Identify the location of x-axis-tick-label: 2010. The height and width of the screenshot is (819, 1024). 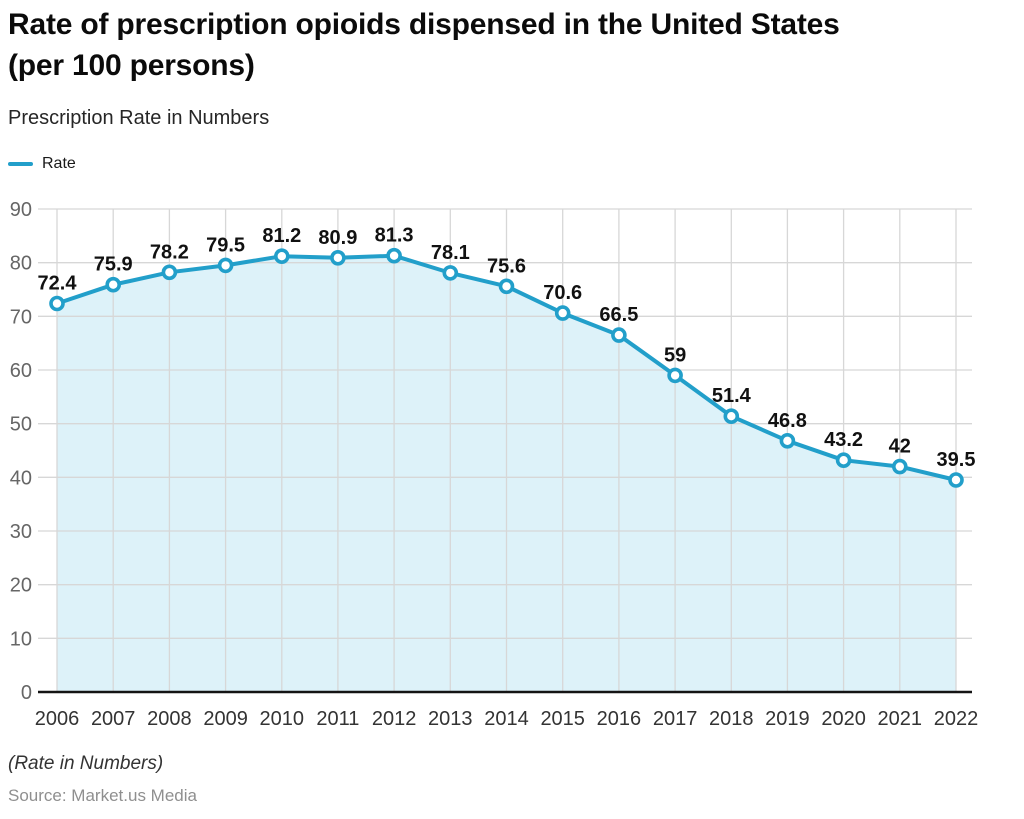
(282, 719).